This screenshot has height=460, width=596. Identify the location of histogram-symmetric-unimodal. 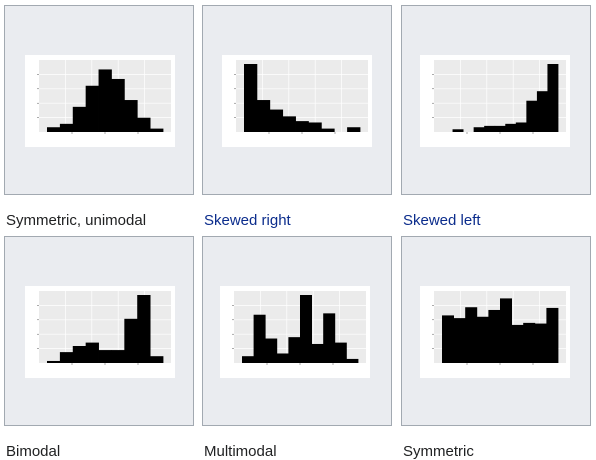
(100, 101).